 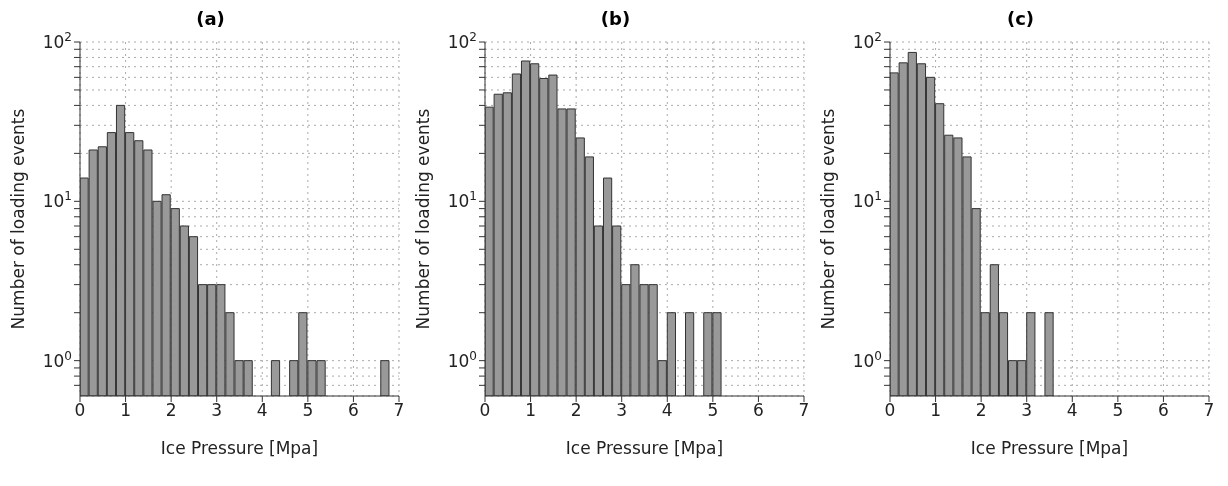 What do you see at coordinates (1020, 18) in the screenshot?
I see `chart-title: (c)` at bounding box center [1020, 18].